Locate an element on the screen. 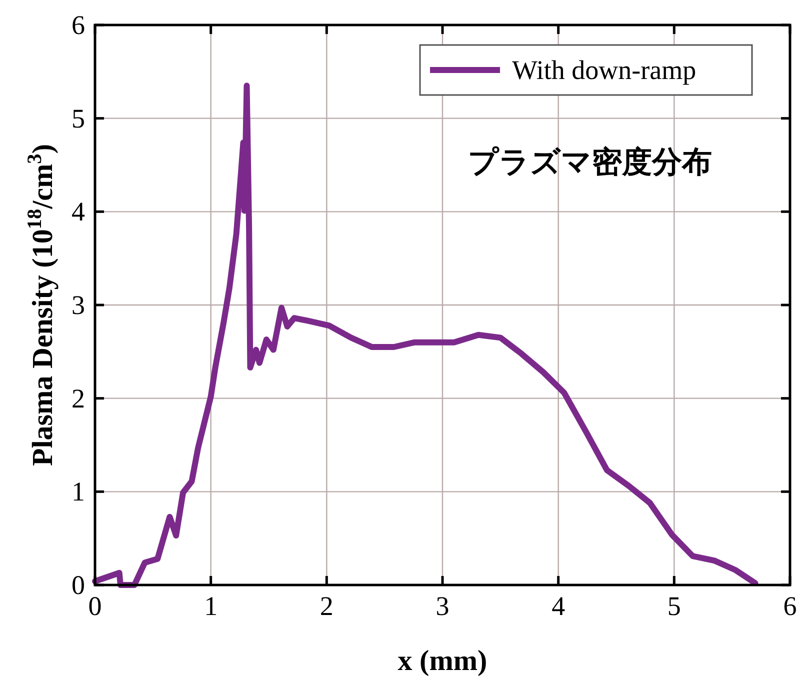  x-tick-label: 1 is located at coordinates (211, 606).